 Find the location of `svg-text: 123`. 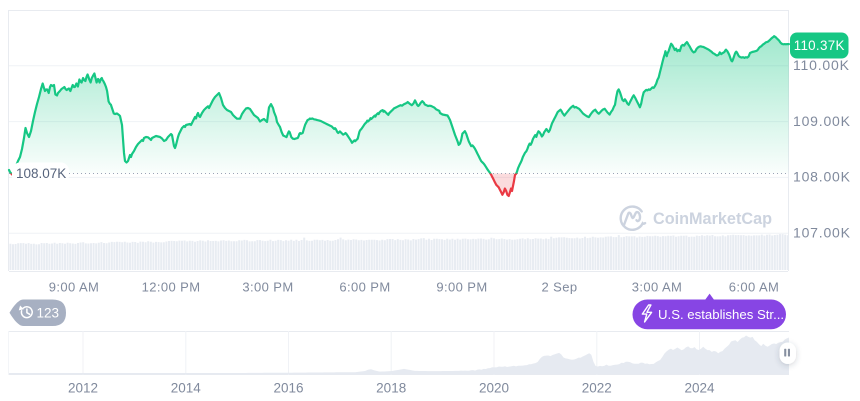

svg-text: 123 is located at coordinates (48, 313).